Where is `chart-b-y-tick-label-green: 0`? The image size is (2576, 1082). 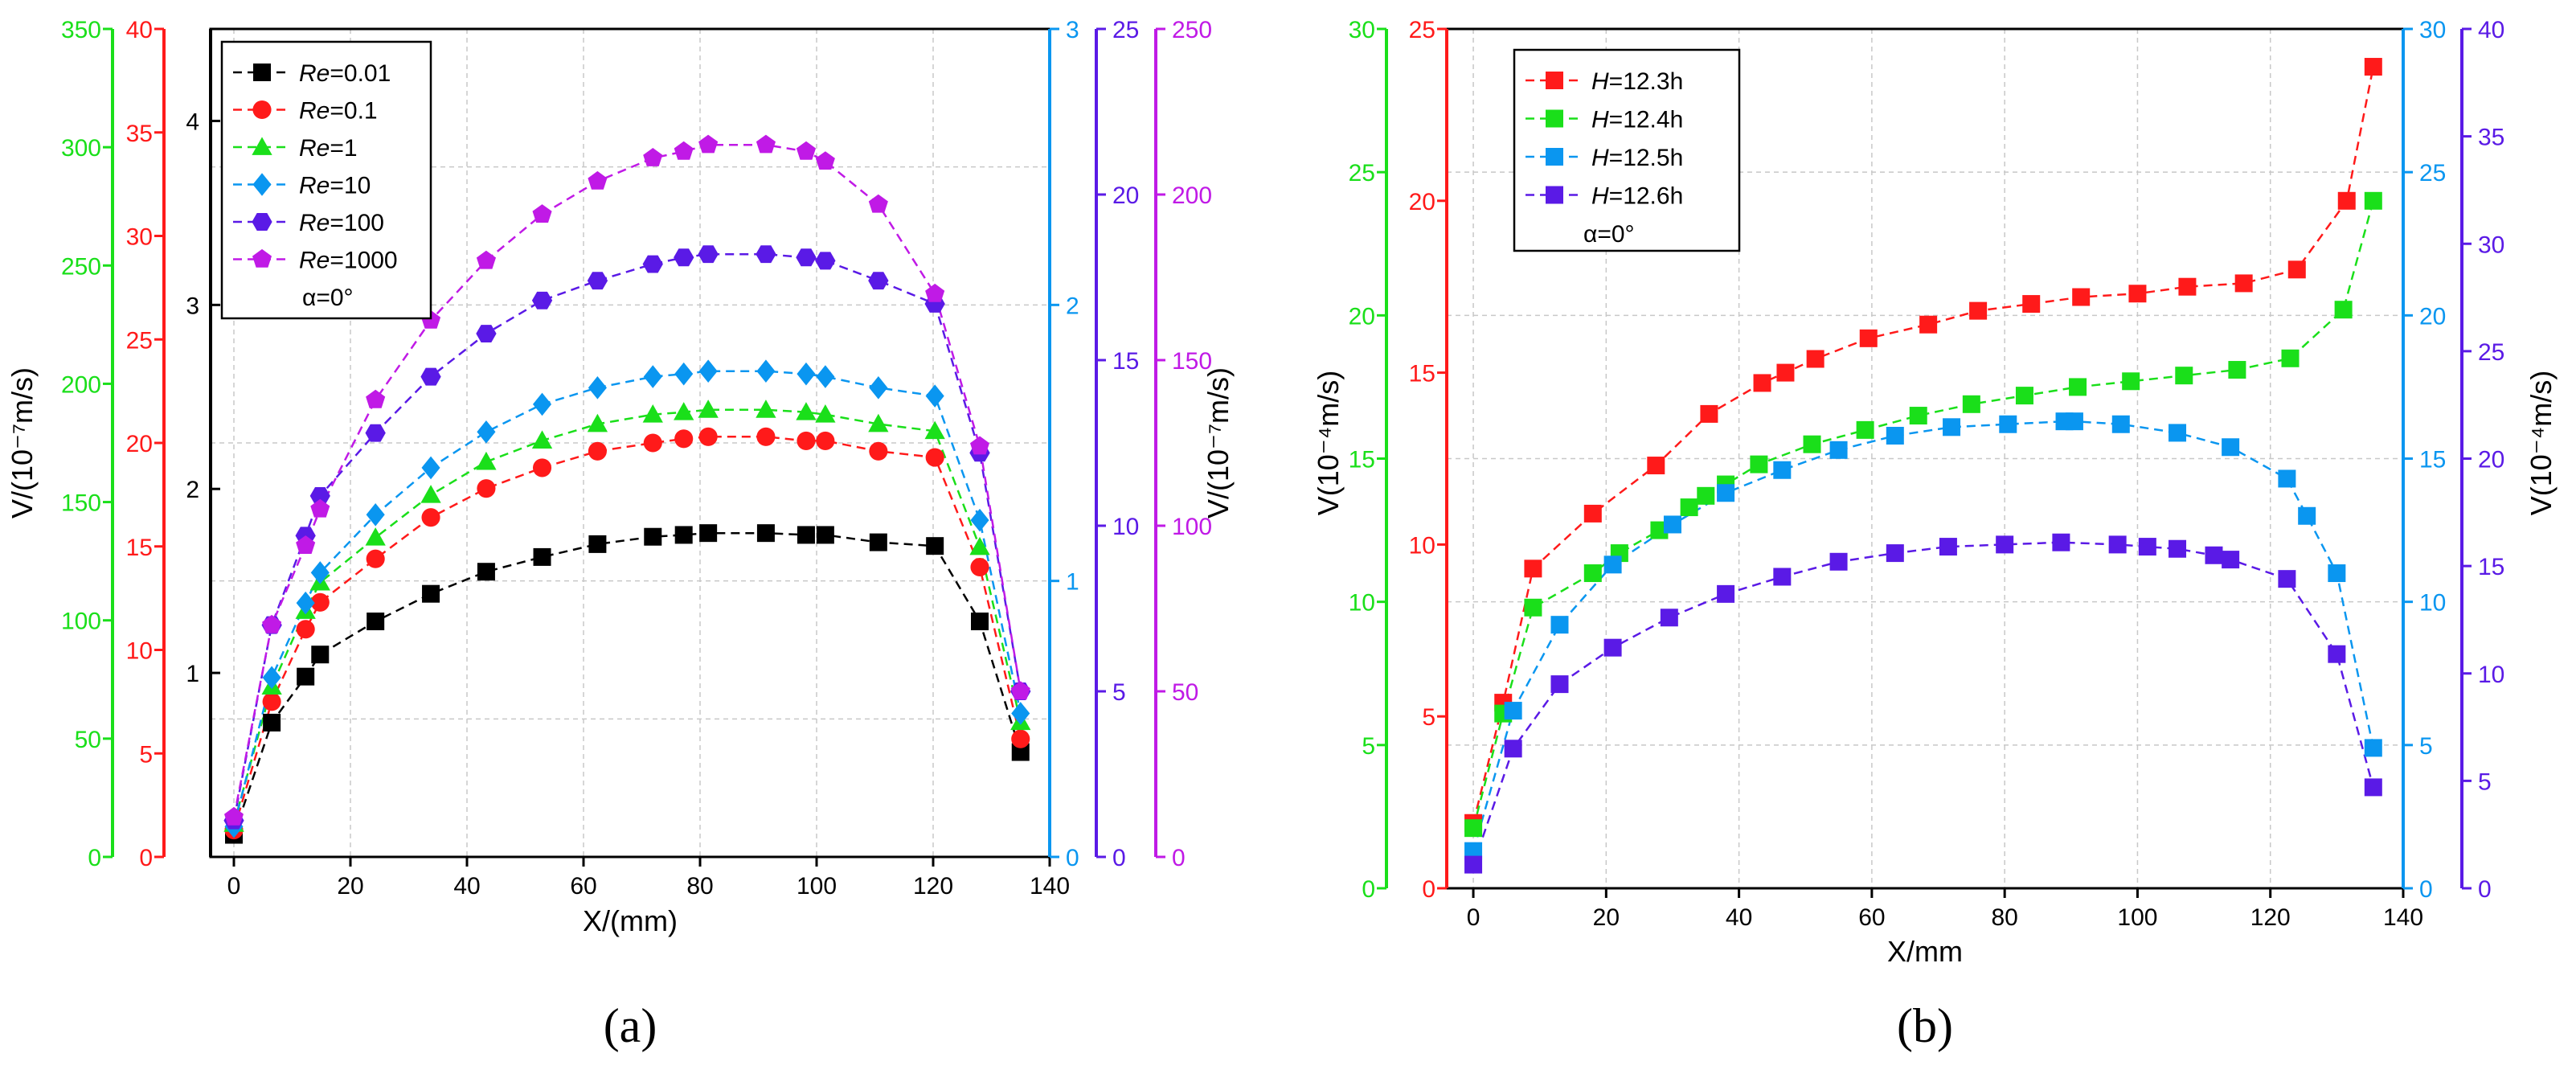 chart-b-y-tick-label-green: 0 is located at coordinates (1368, 889).